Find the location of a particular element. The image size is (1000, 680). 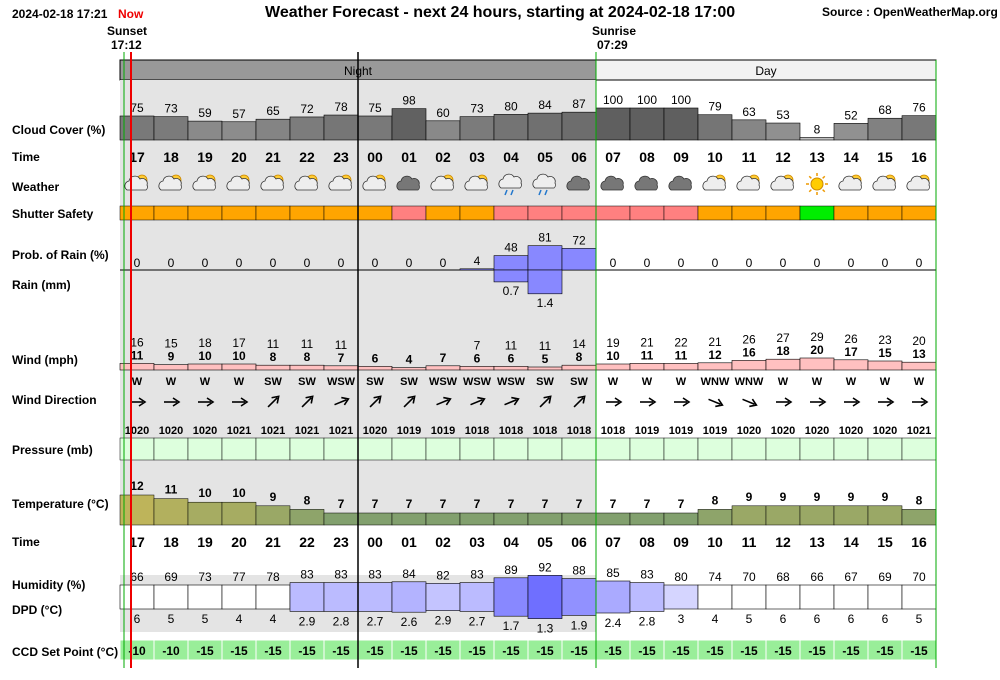

humidity-value: 84 is located at coordinates (409, 574).